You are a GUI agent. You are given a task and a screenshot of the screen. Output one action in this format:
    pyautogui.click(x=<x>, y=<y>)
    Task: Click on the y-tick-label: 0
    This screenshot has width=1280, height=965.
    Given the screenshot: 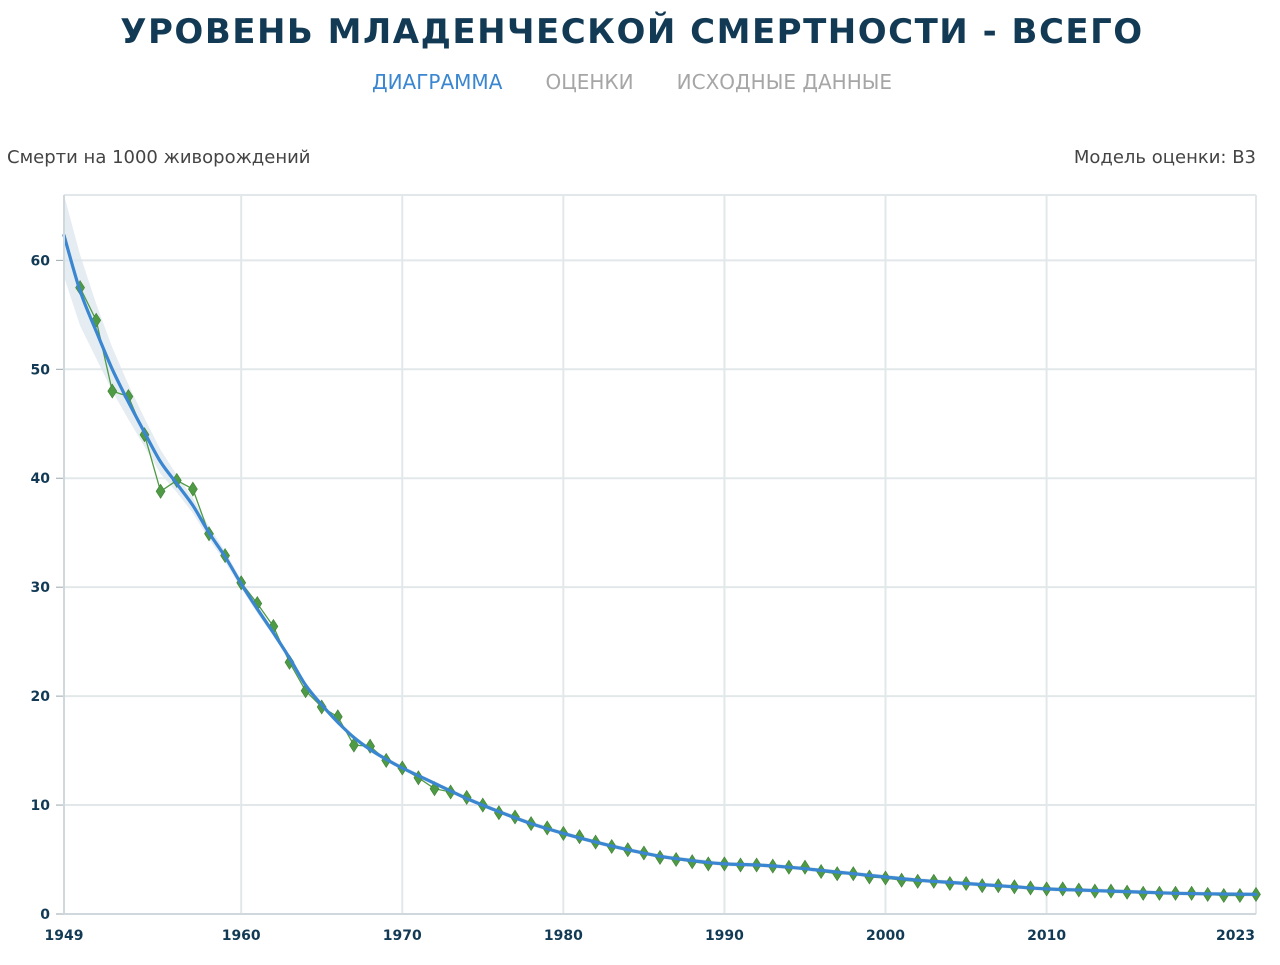 What is the action you would take?
    pyautogui.click(x=45, y=915)
    